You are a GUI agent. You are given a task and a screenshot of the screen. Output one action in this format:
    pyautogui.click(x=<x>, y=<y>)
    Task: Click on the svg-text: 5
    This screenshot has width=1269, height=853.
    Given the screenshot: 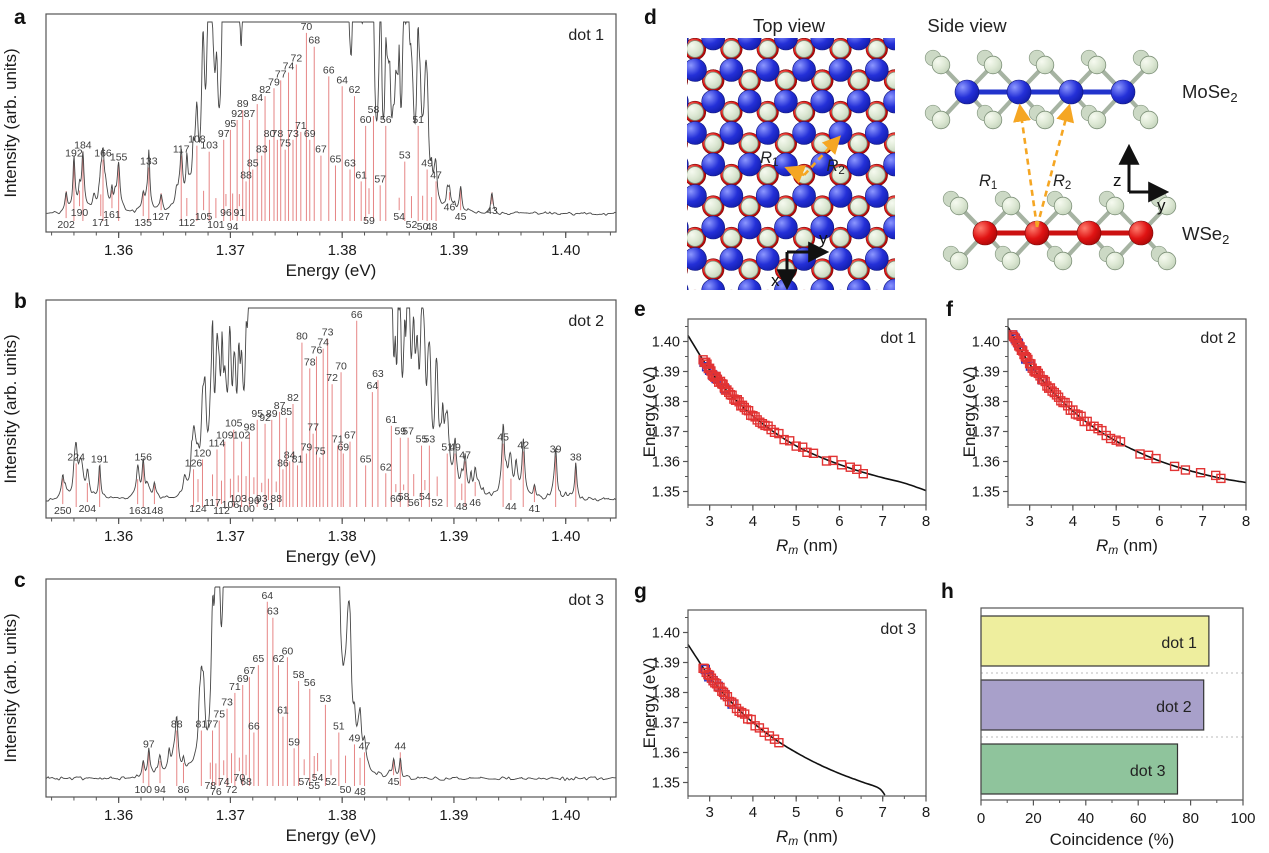 What is the action you would take?
    pyautogui.click(x=796, y=812)
    